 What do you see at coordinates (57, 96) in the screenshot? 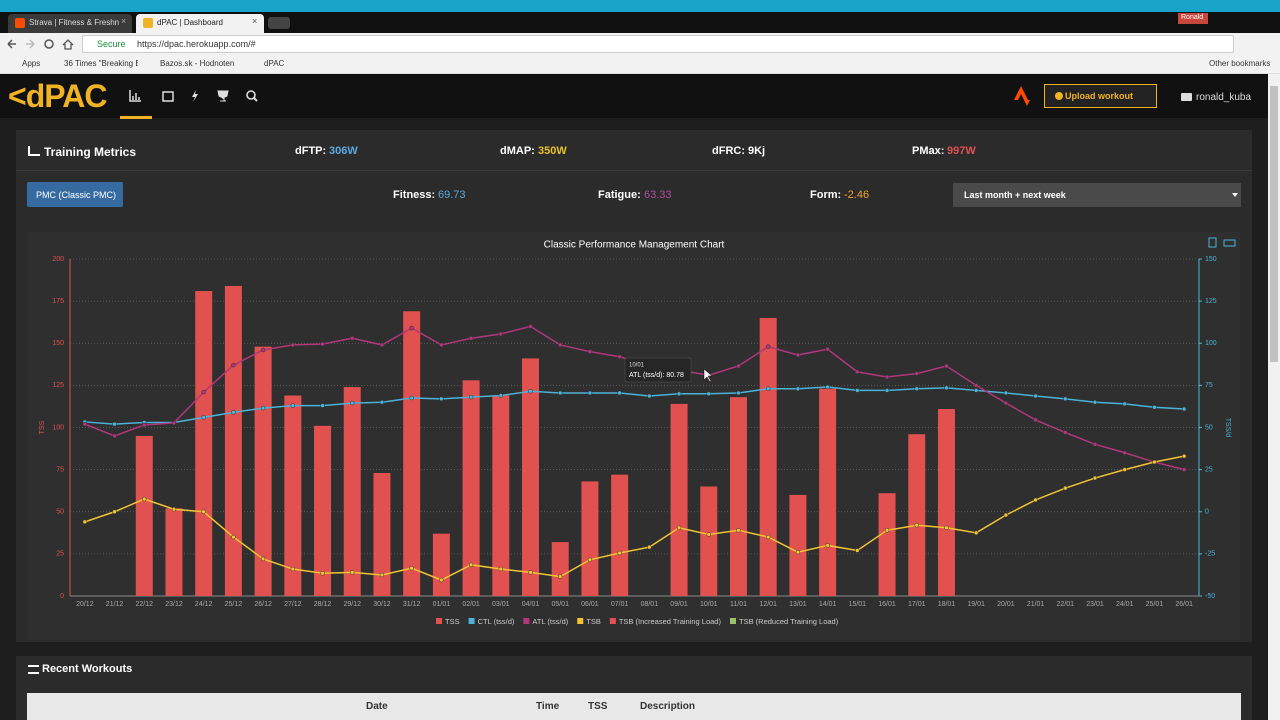
I see `logo: <dPAC` at bounding box center [57, 96].